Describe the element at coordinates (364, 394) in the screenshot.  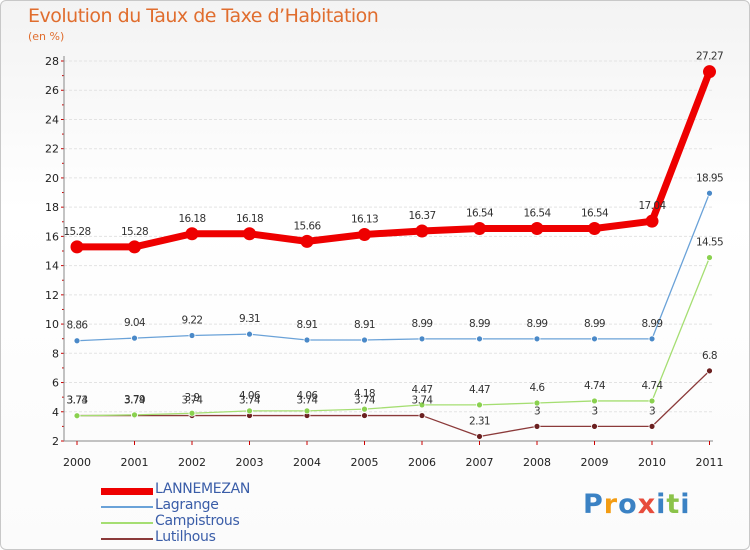
I see `data-label: 4.18` at that location.